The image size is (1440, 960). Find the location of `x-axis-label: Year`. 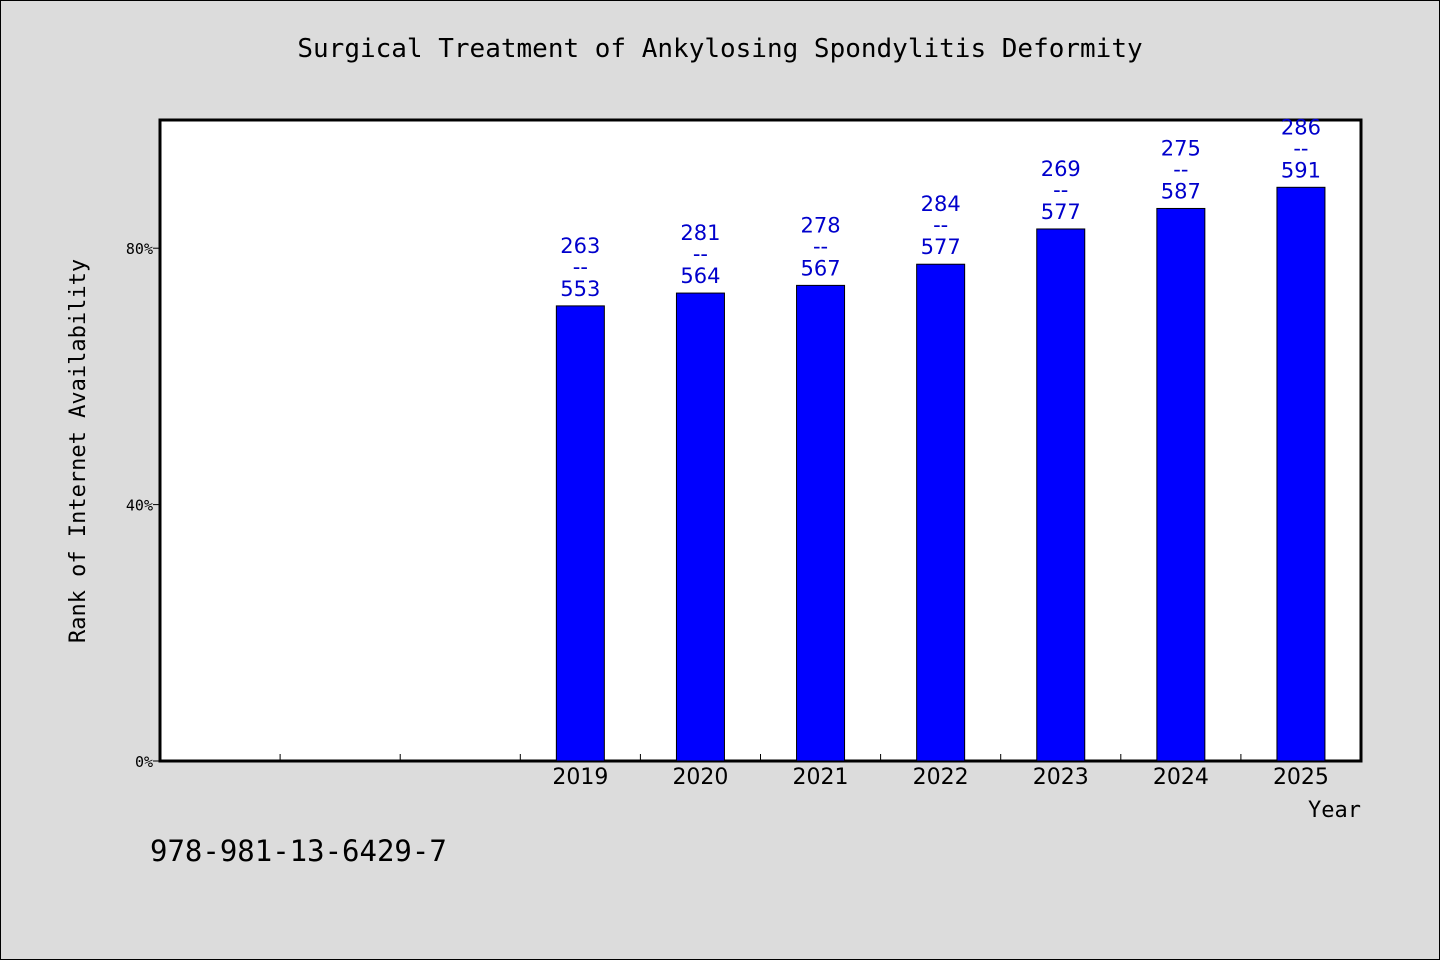

x-axis-label: Year is located at coordinates (1334, 810).